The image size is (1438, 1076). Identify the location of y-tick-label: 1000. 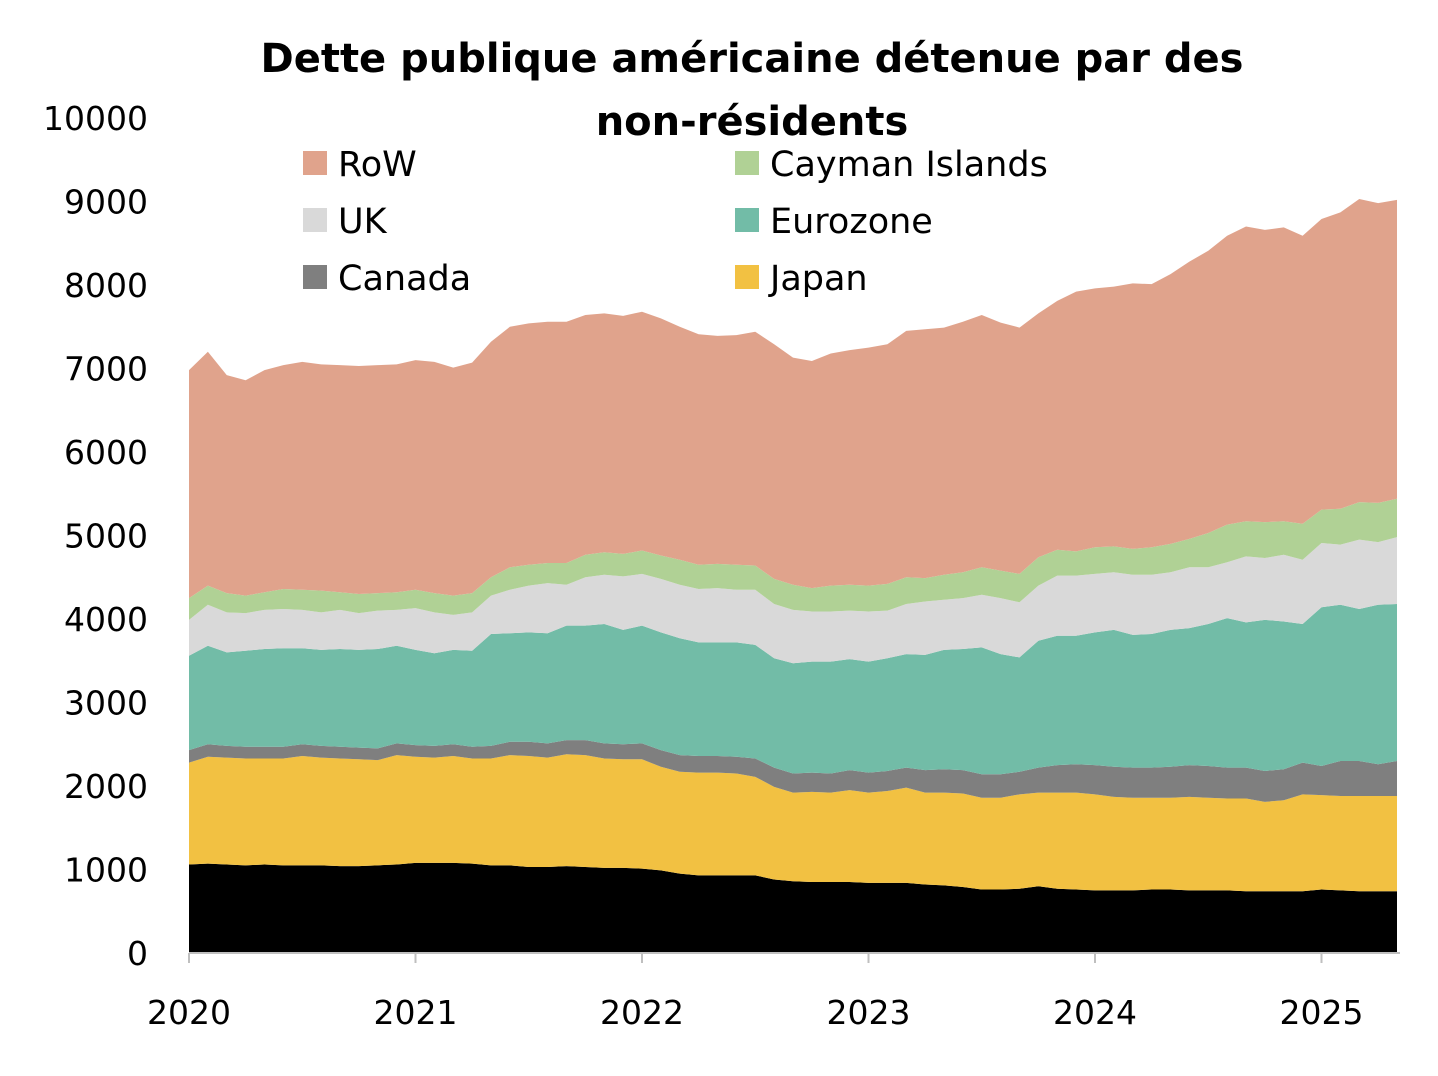
(106, 870).